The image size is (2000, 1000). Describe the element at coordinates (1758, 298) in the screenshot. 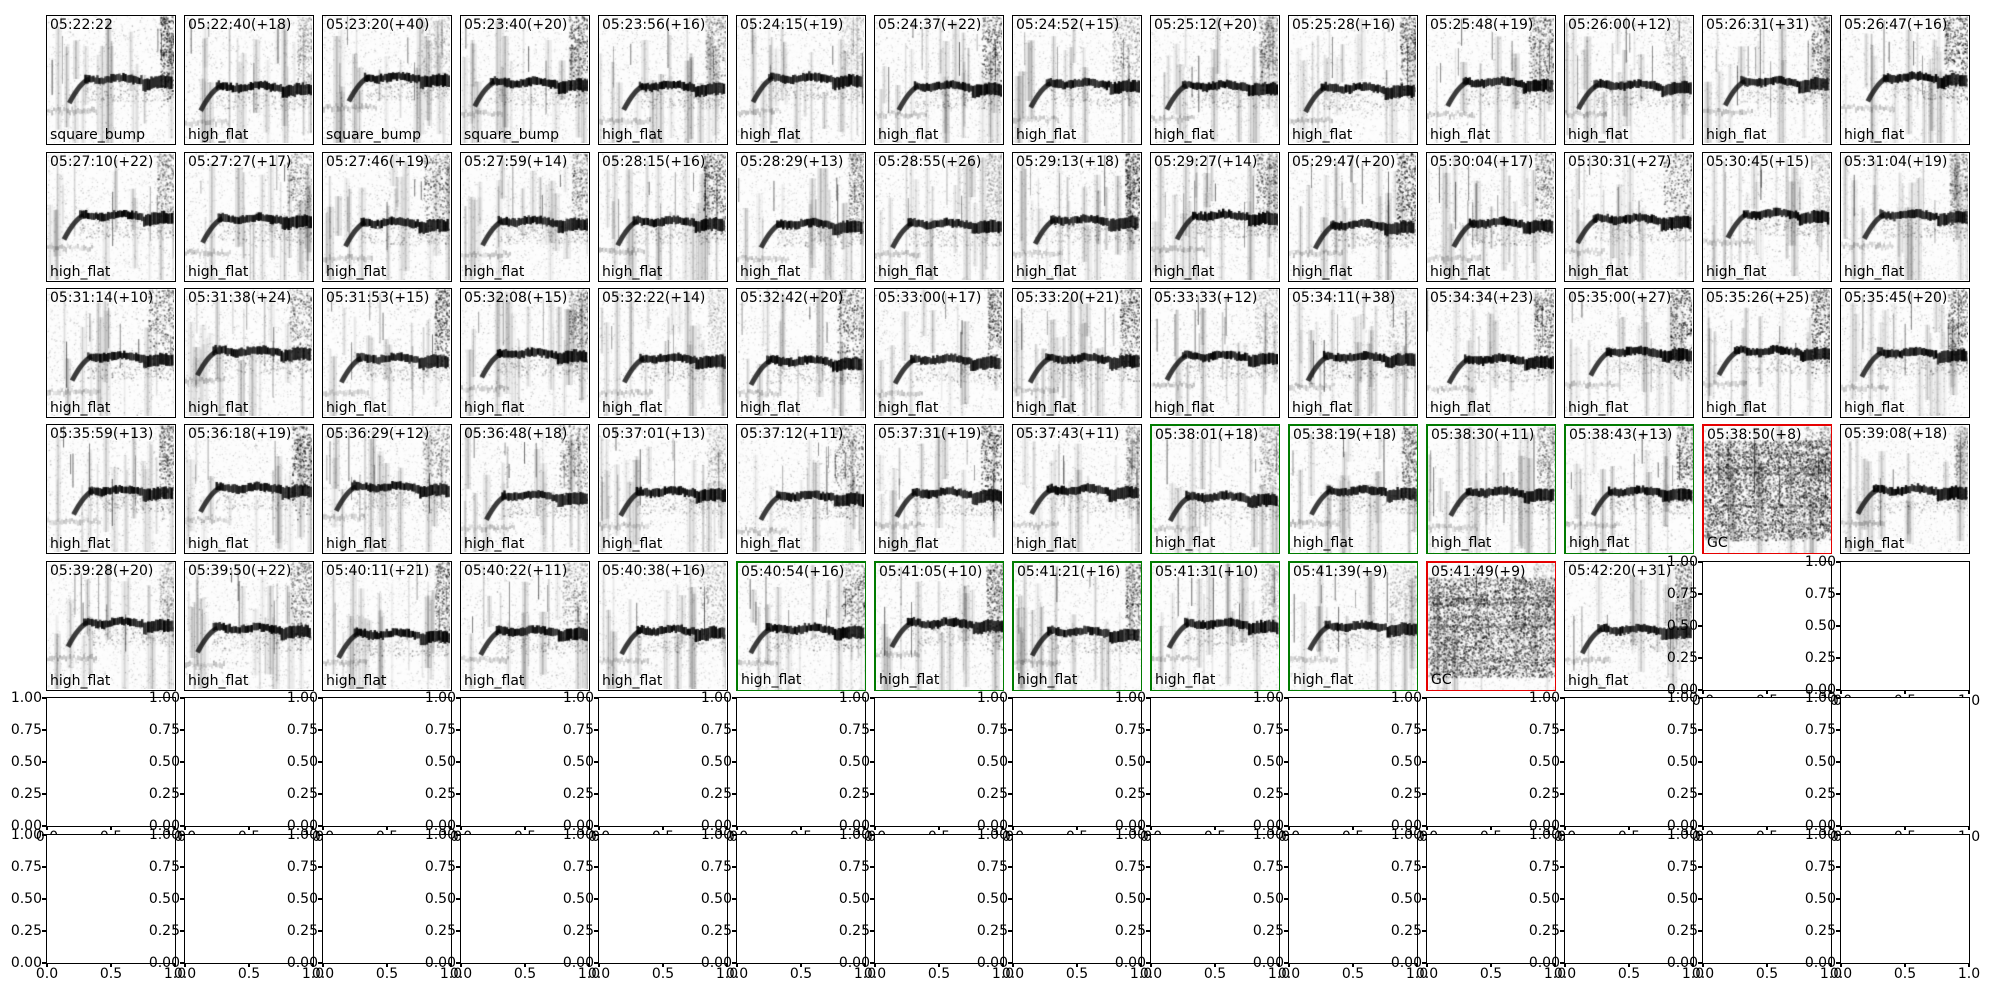

I see `cell-timestamp: 05:35:26(+25)` at that location.